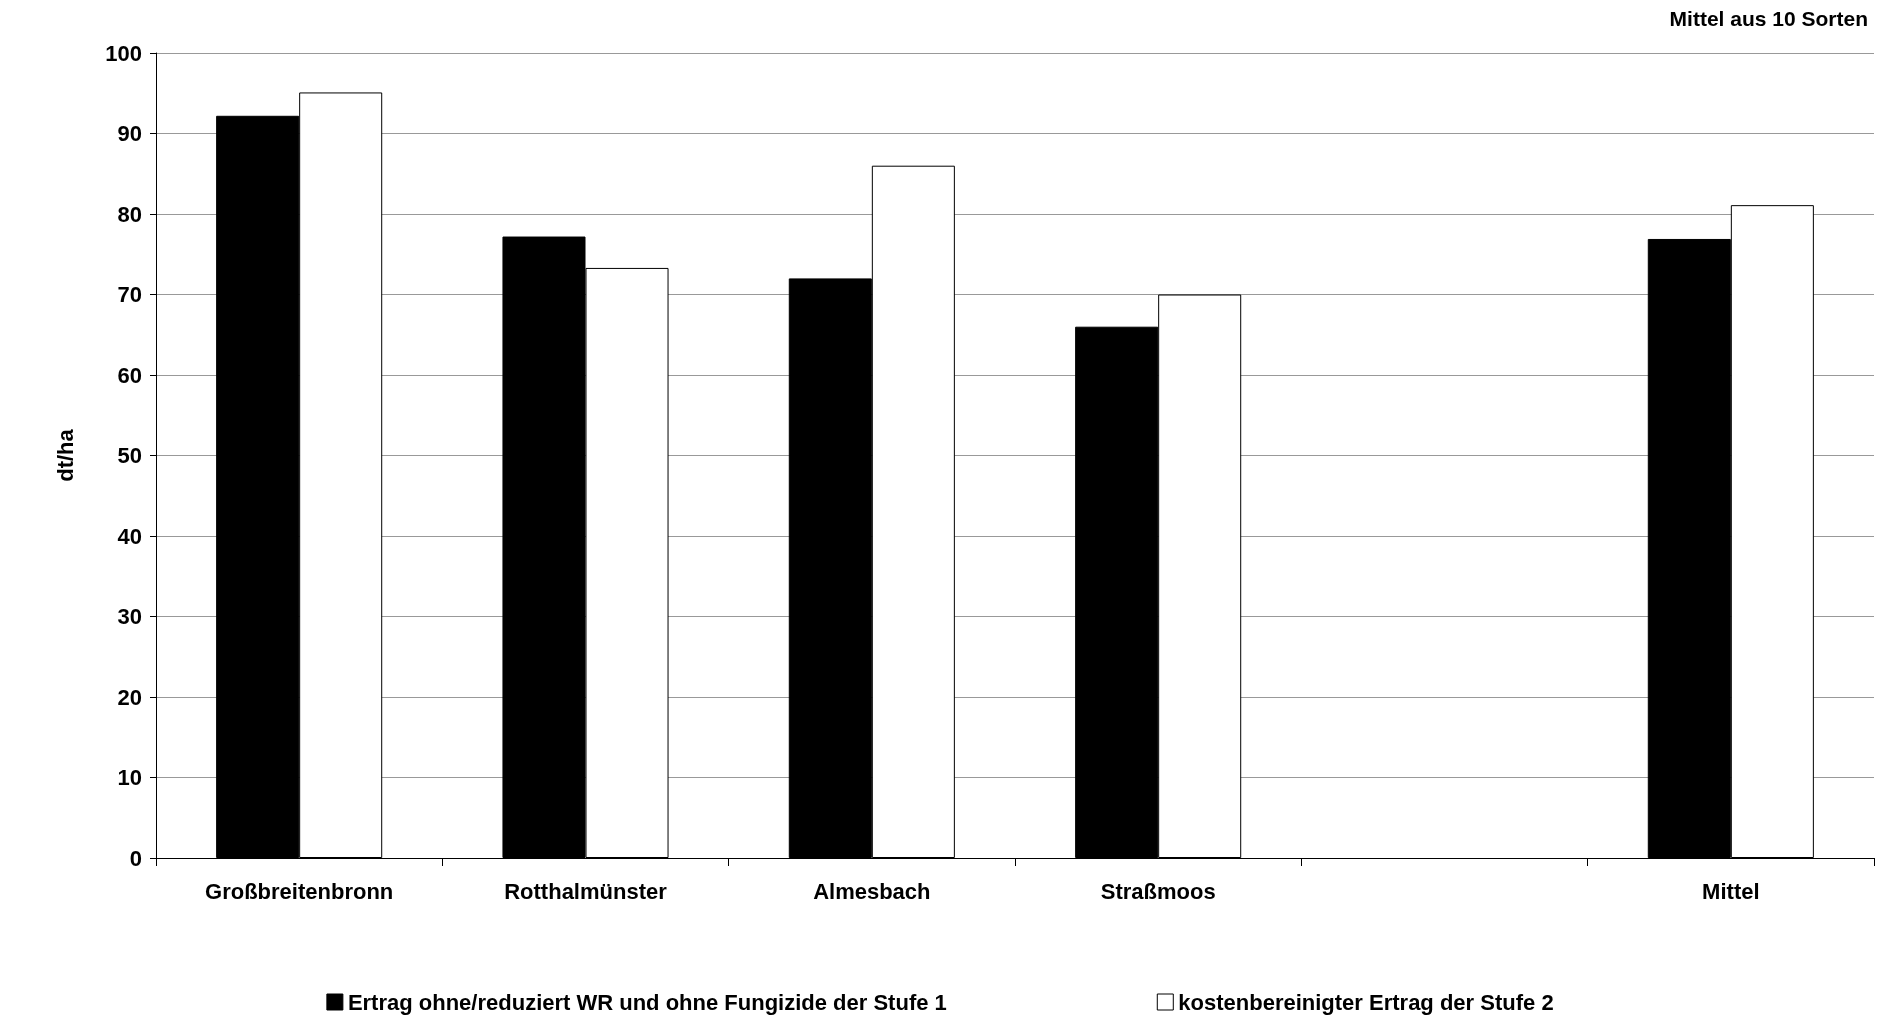 The image size is (1880, 1024). What do you see at coordinates (1366, 1002) in the screenshot?
I see `legend-label: kostenbereinigter Ertrag der Stufe 2` at bounding box center [1366, 1002].